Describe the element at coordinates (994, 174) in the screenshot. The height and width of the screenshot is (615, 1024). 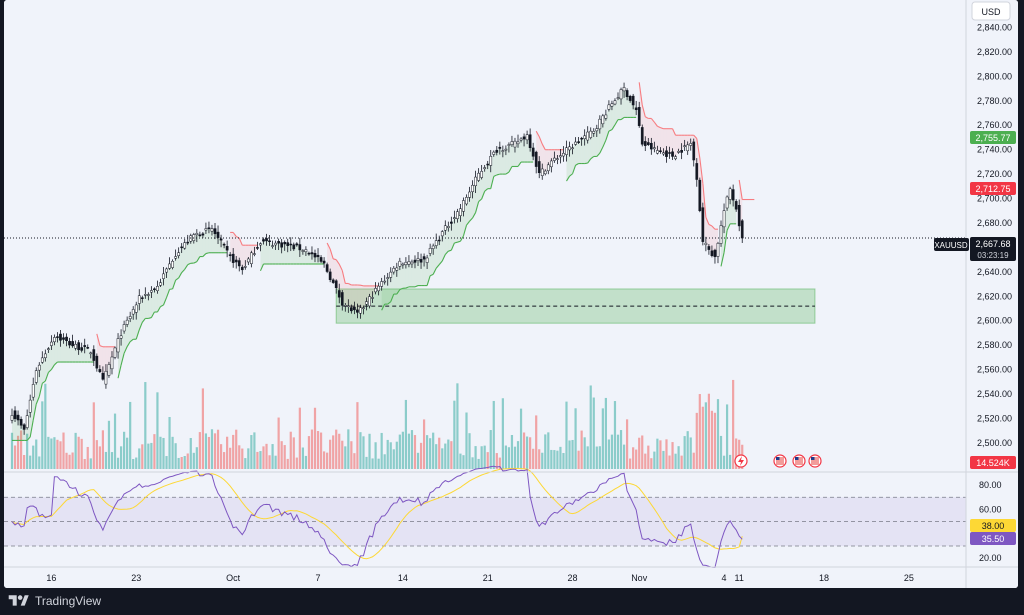
I see `price-tick-label: 2,720.00` at that location.